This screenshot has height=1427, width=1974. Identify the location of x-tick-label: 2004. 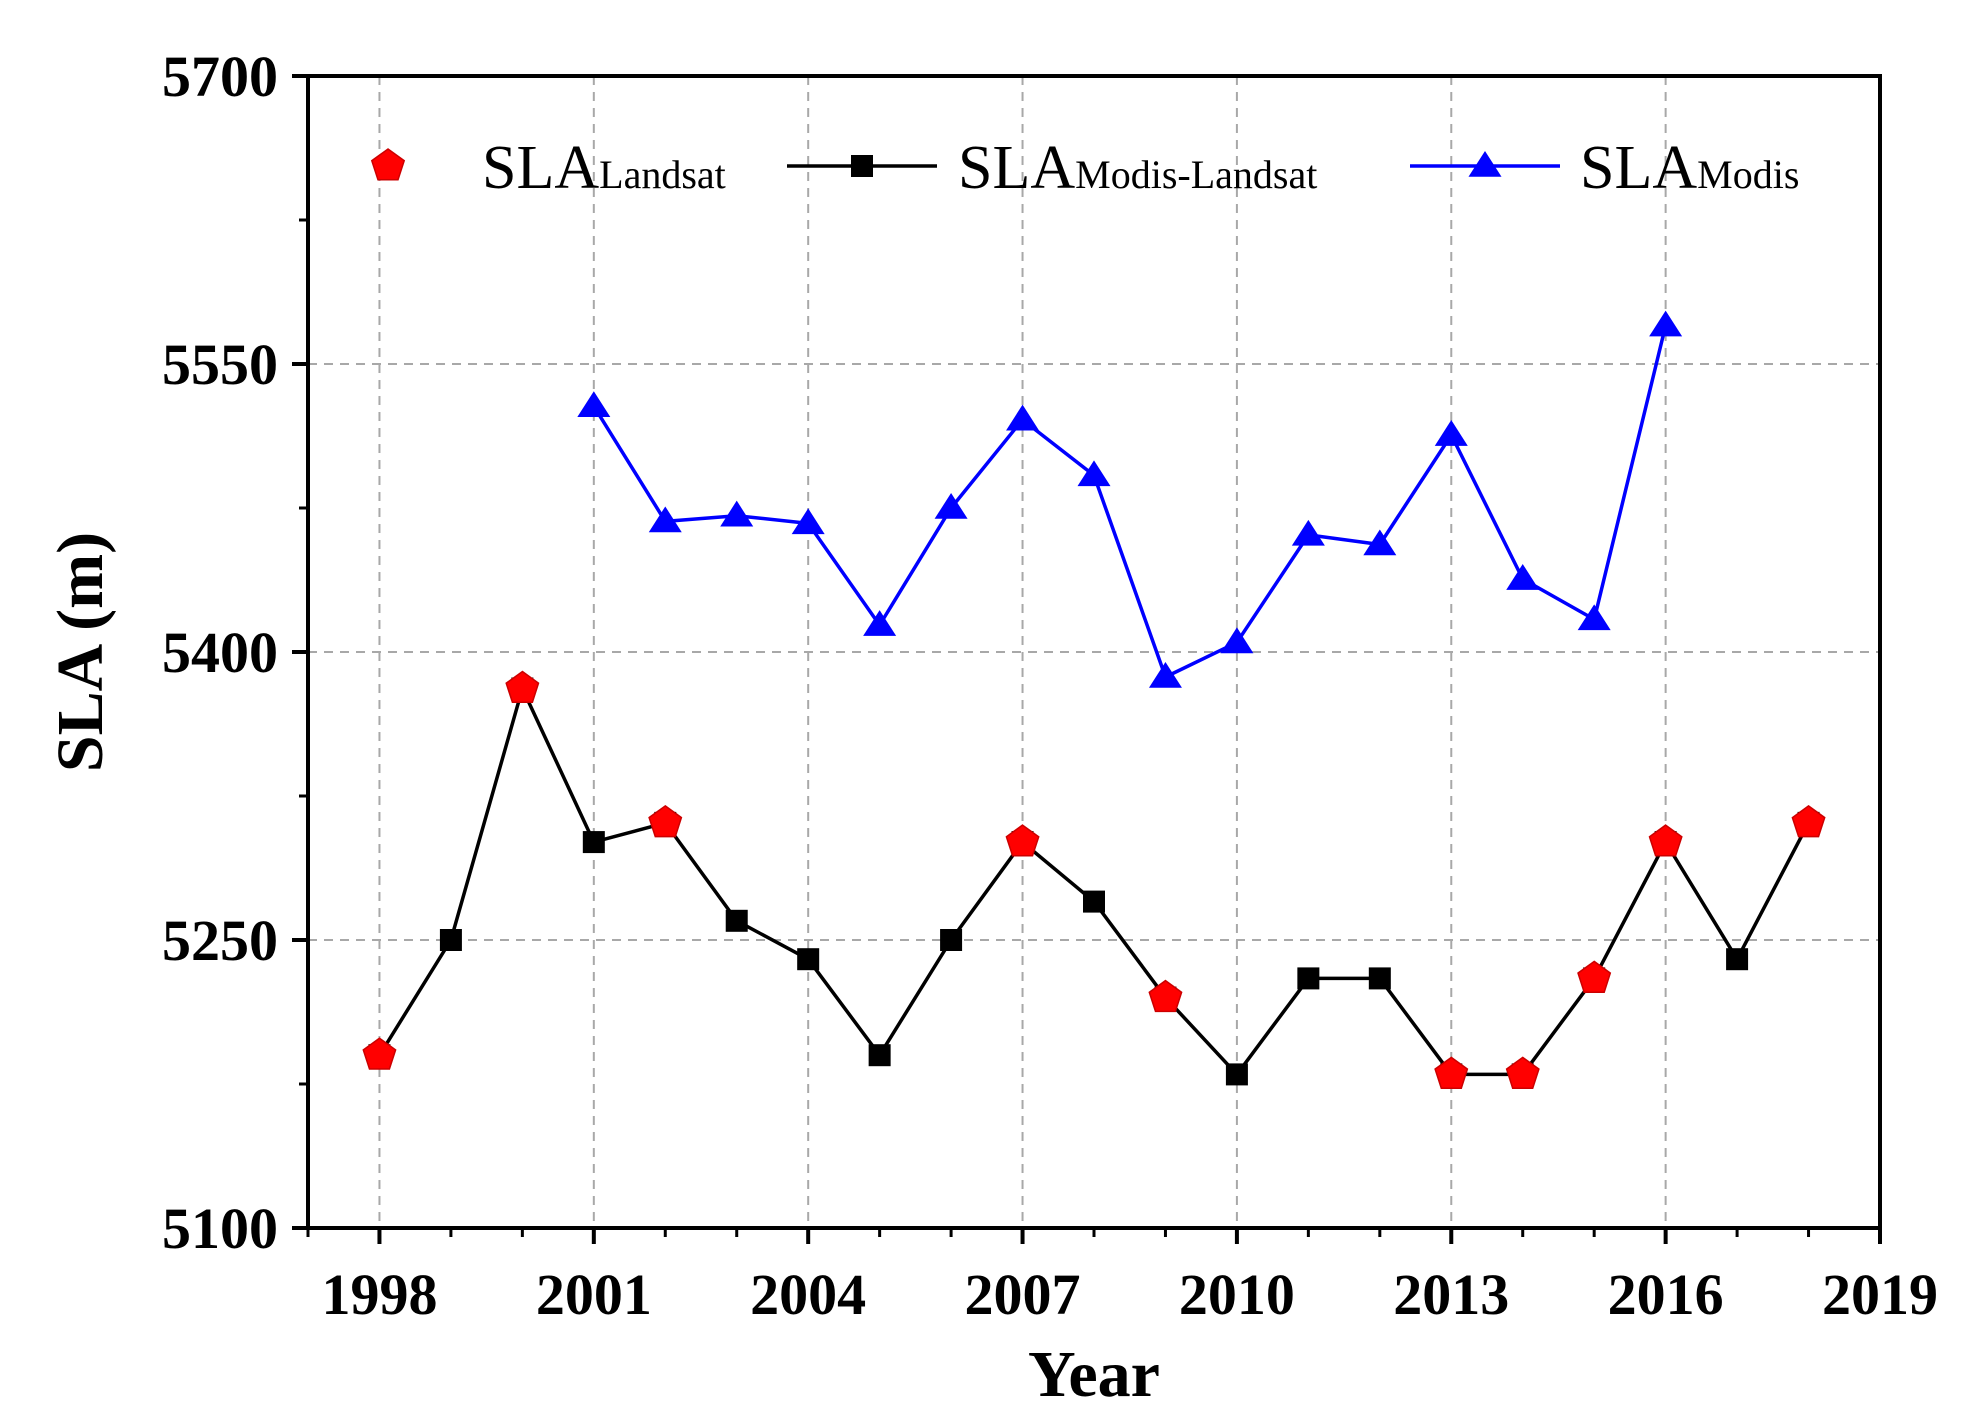
(808, 1294).